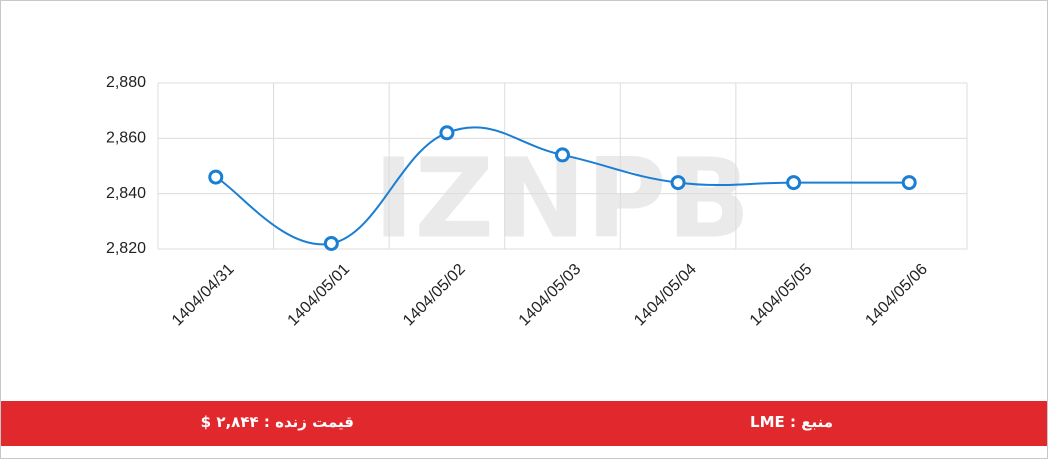 The width and height of the screenshot is (1048, 459). Describe the element at coordinates (203, 295) in the screenshot. I see `x-tick-label: 1404/04/31` at that location.